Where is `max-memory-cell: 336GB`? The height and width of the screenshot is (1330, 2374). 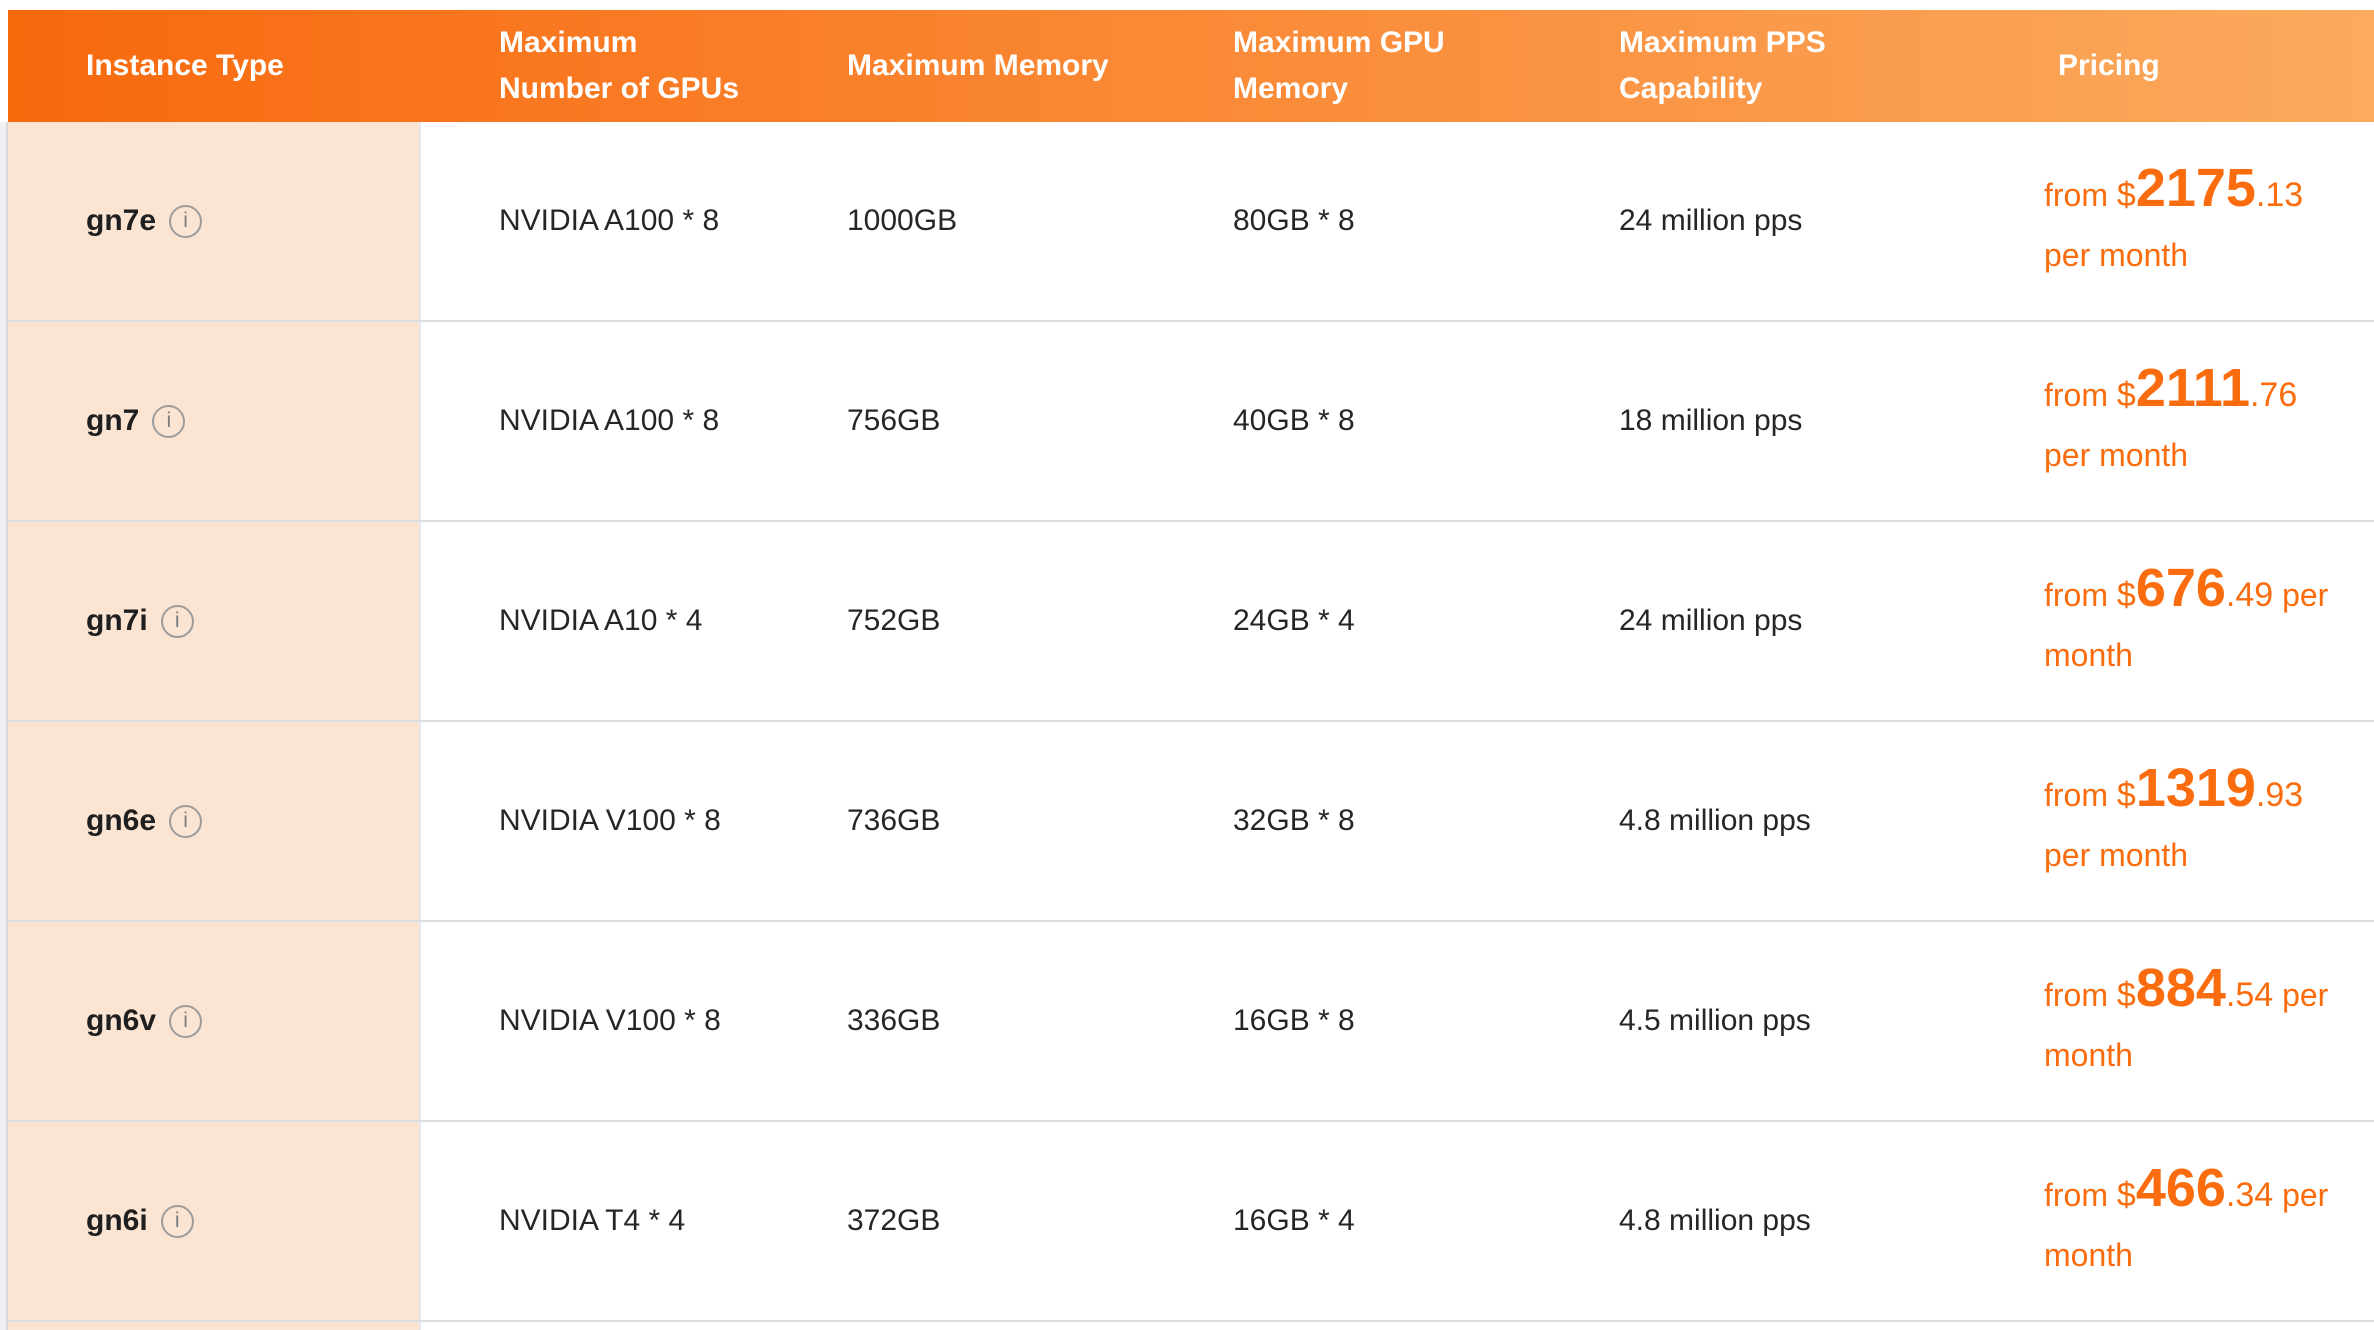 max-memory-cell: 336GB is located at coordinates (894, 1020).